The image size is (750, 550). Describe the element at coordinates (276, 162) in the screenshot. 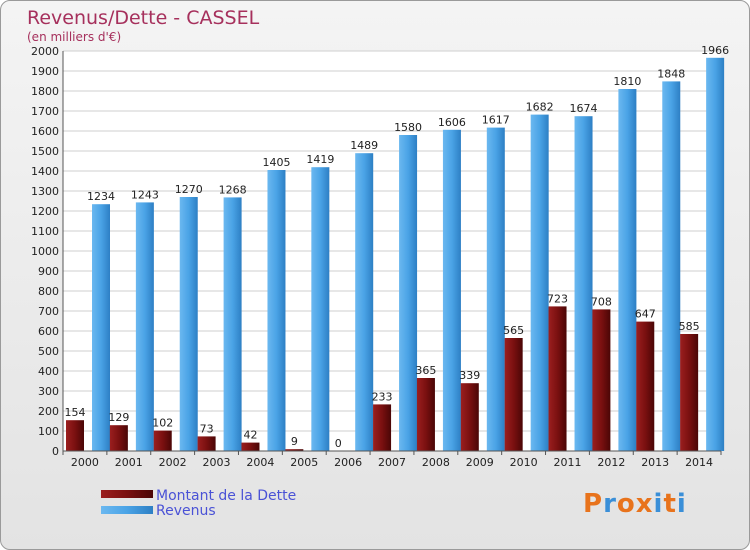

I see `data-label-revenus: 1405` at that location.